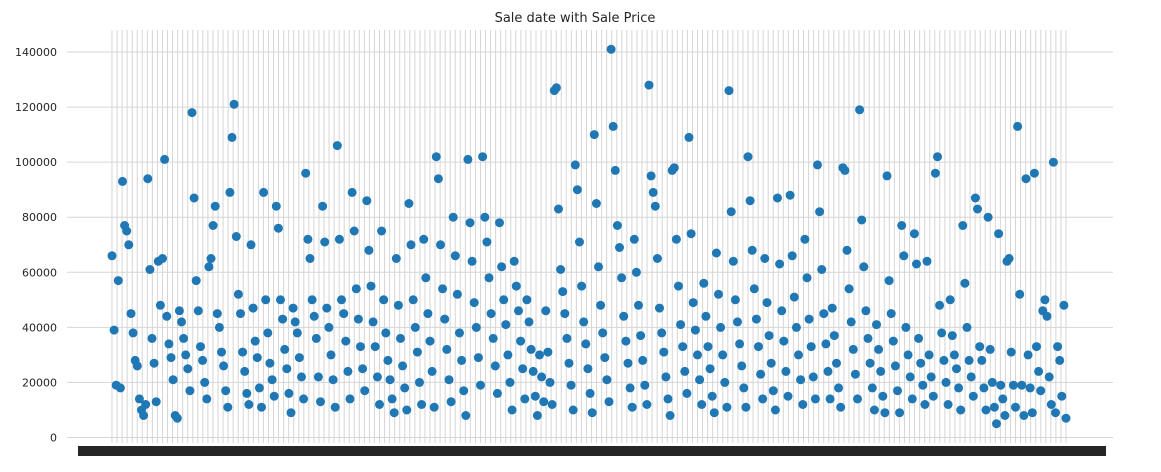 The width and height of the screenshot is (1161, 472). What do you see at coordinates (575, 18) in the screenshot?
I see `chart-title: Sale date with Sale Price` at bounding box center [575, 18].